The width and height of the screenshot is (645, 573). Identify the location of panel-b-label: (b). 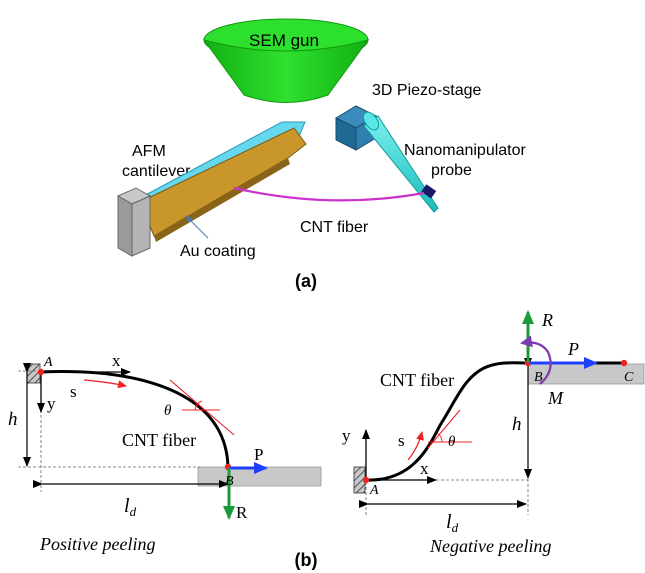
(306, 560).